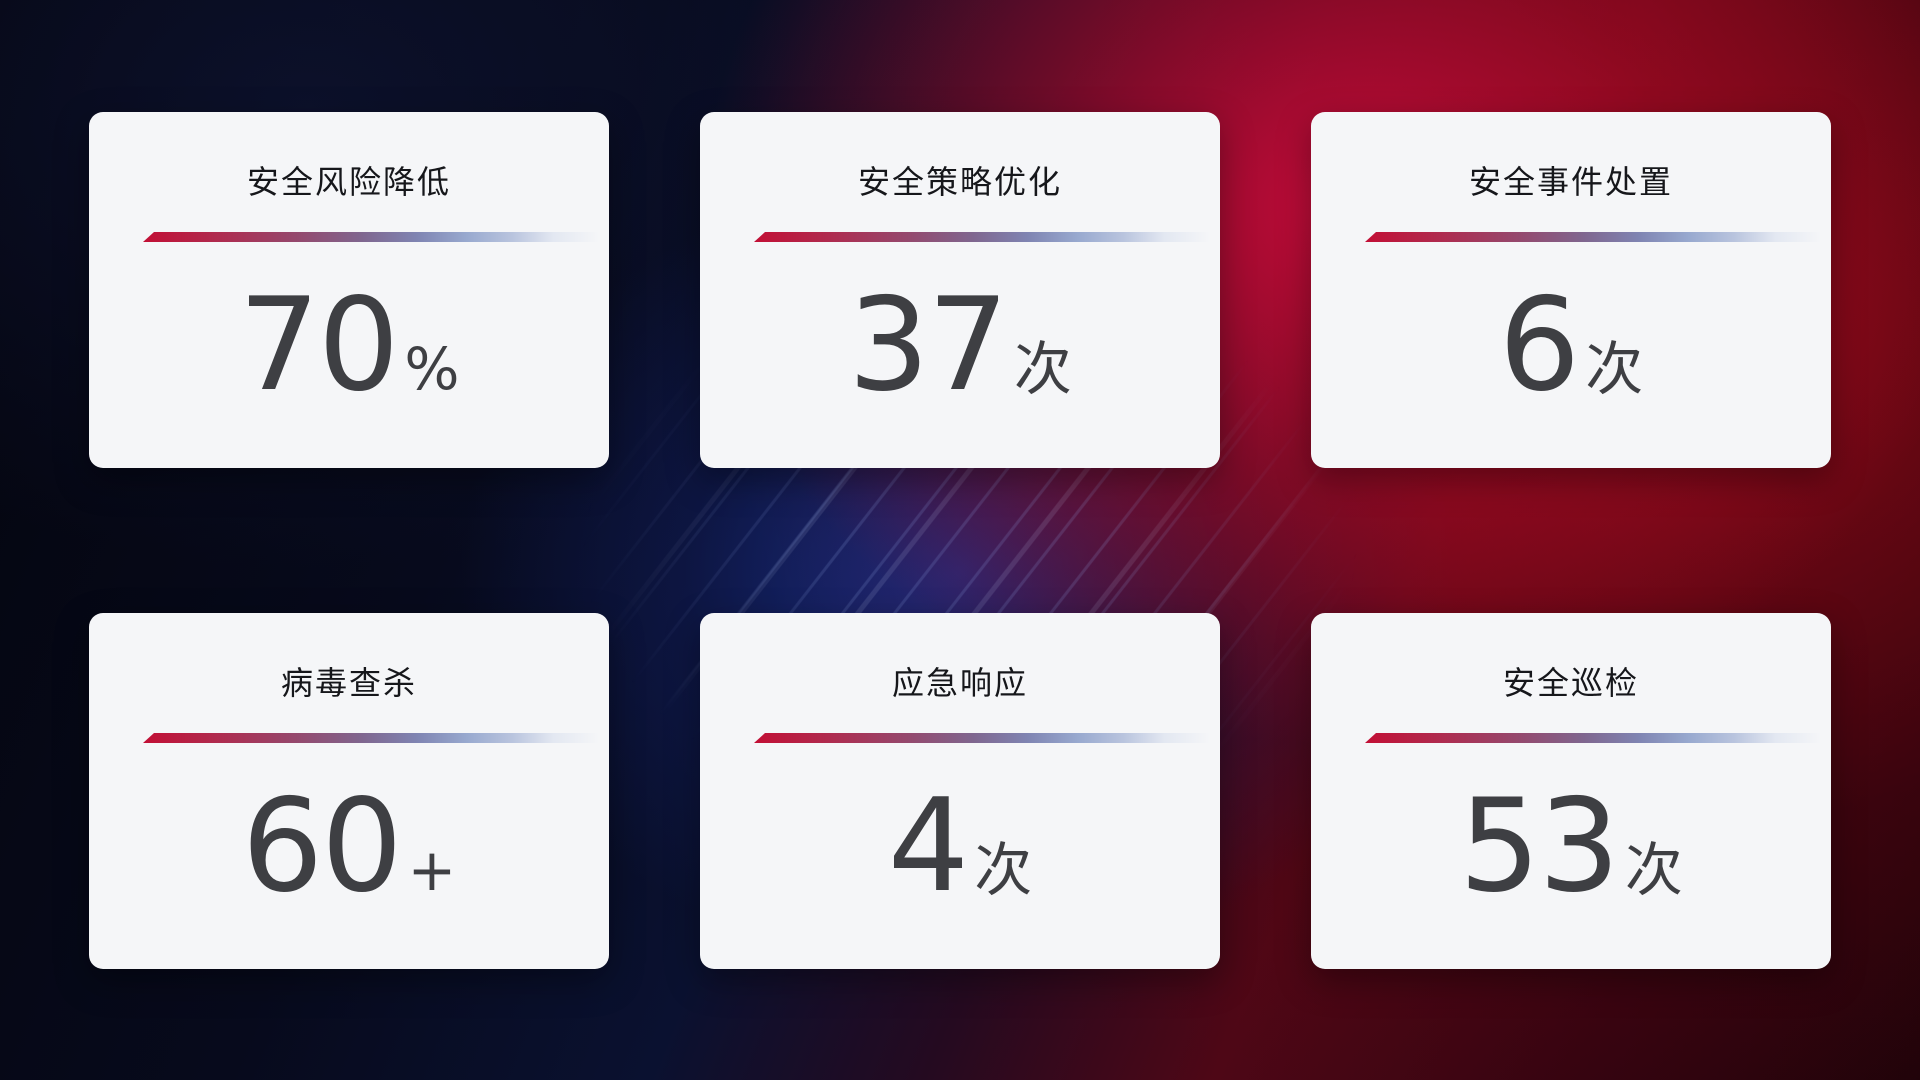 The image size is (1920, 1080). Describe the element at coordinates (432, 369) in the screenshot. I see `stat-unit: %` at that location.